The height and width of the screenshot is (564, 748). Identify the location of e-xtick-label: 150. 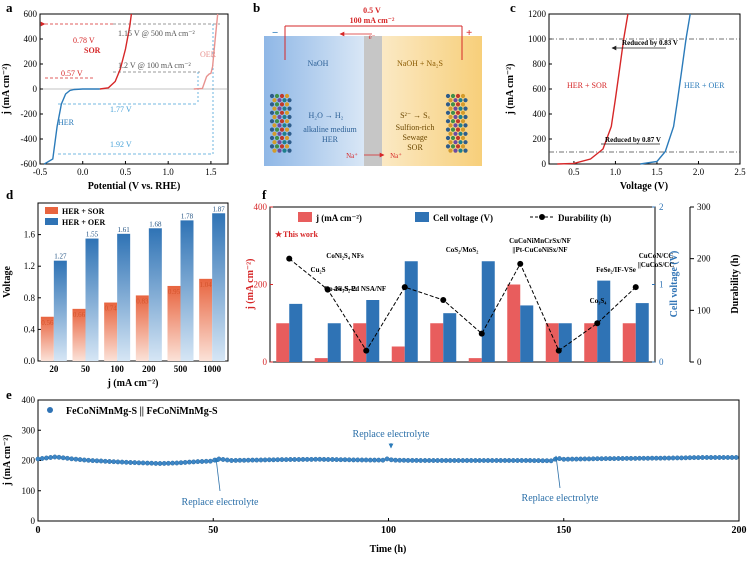
(563, 530).